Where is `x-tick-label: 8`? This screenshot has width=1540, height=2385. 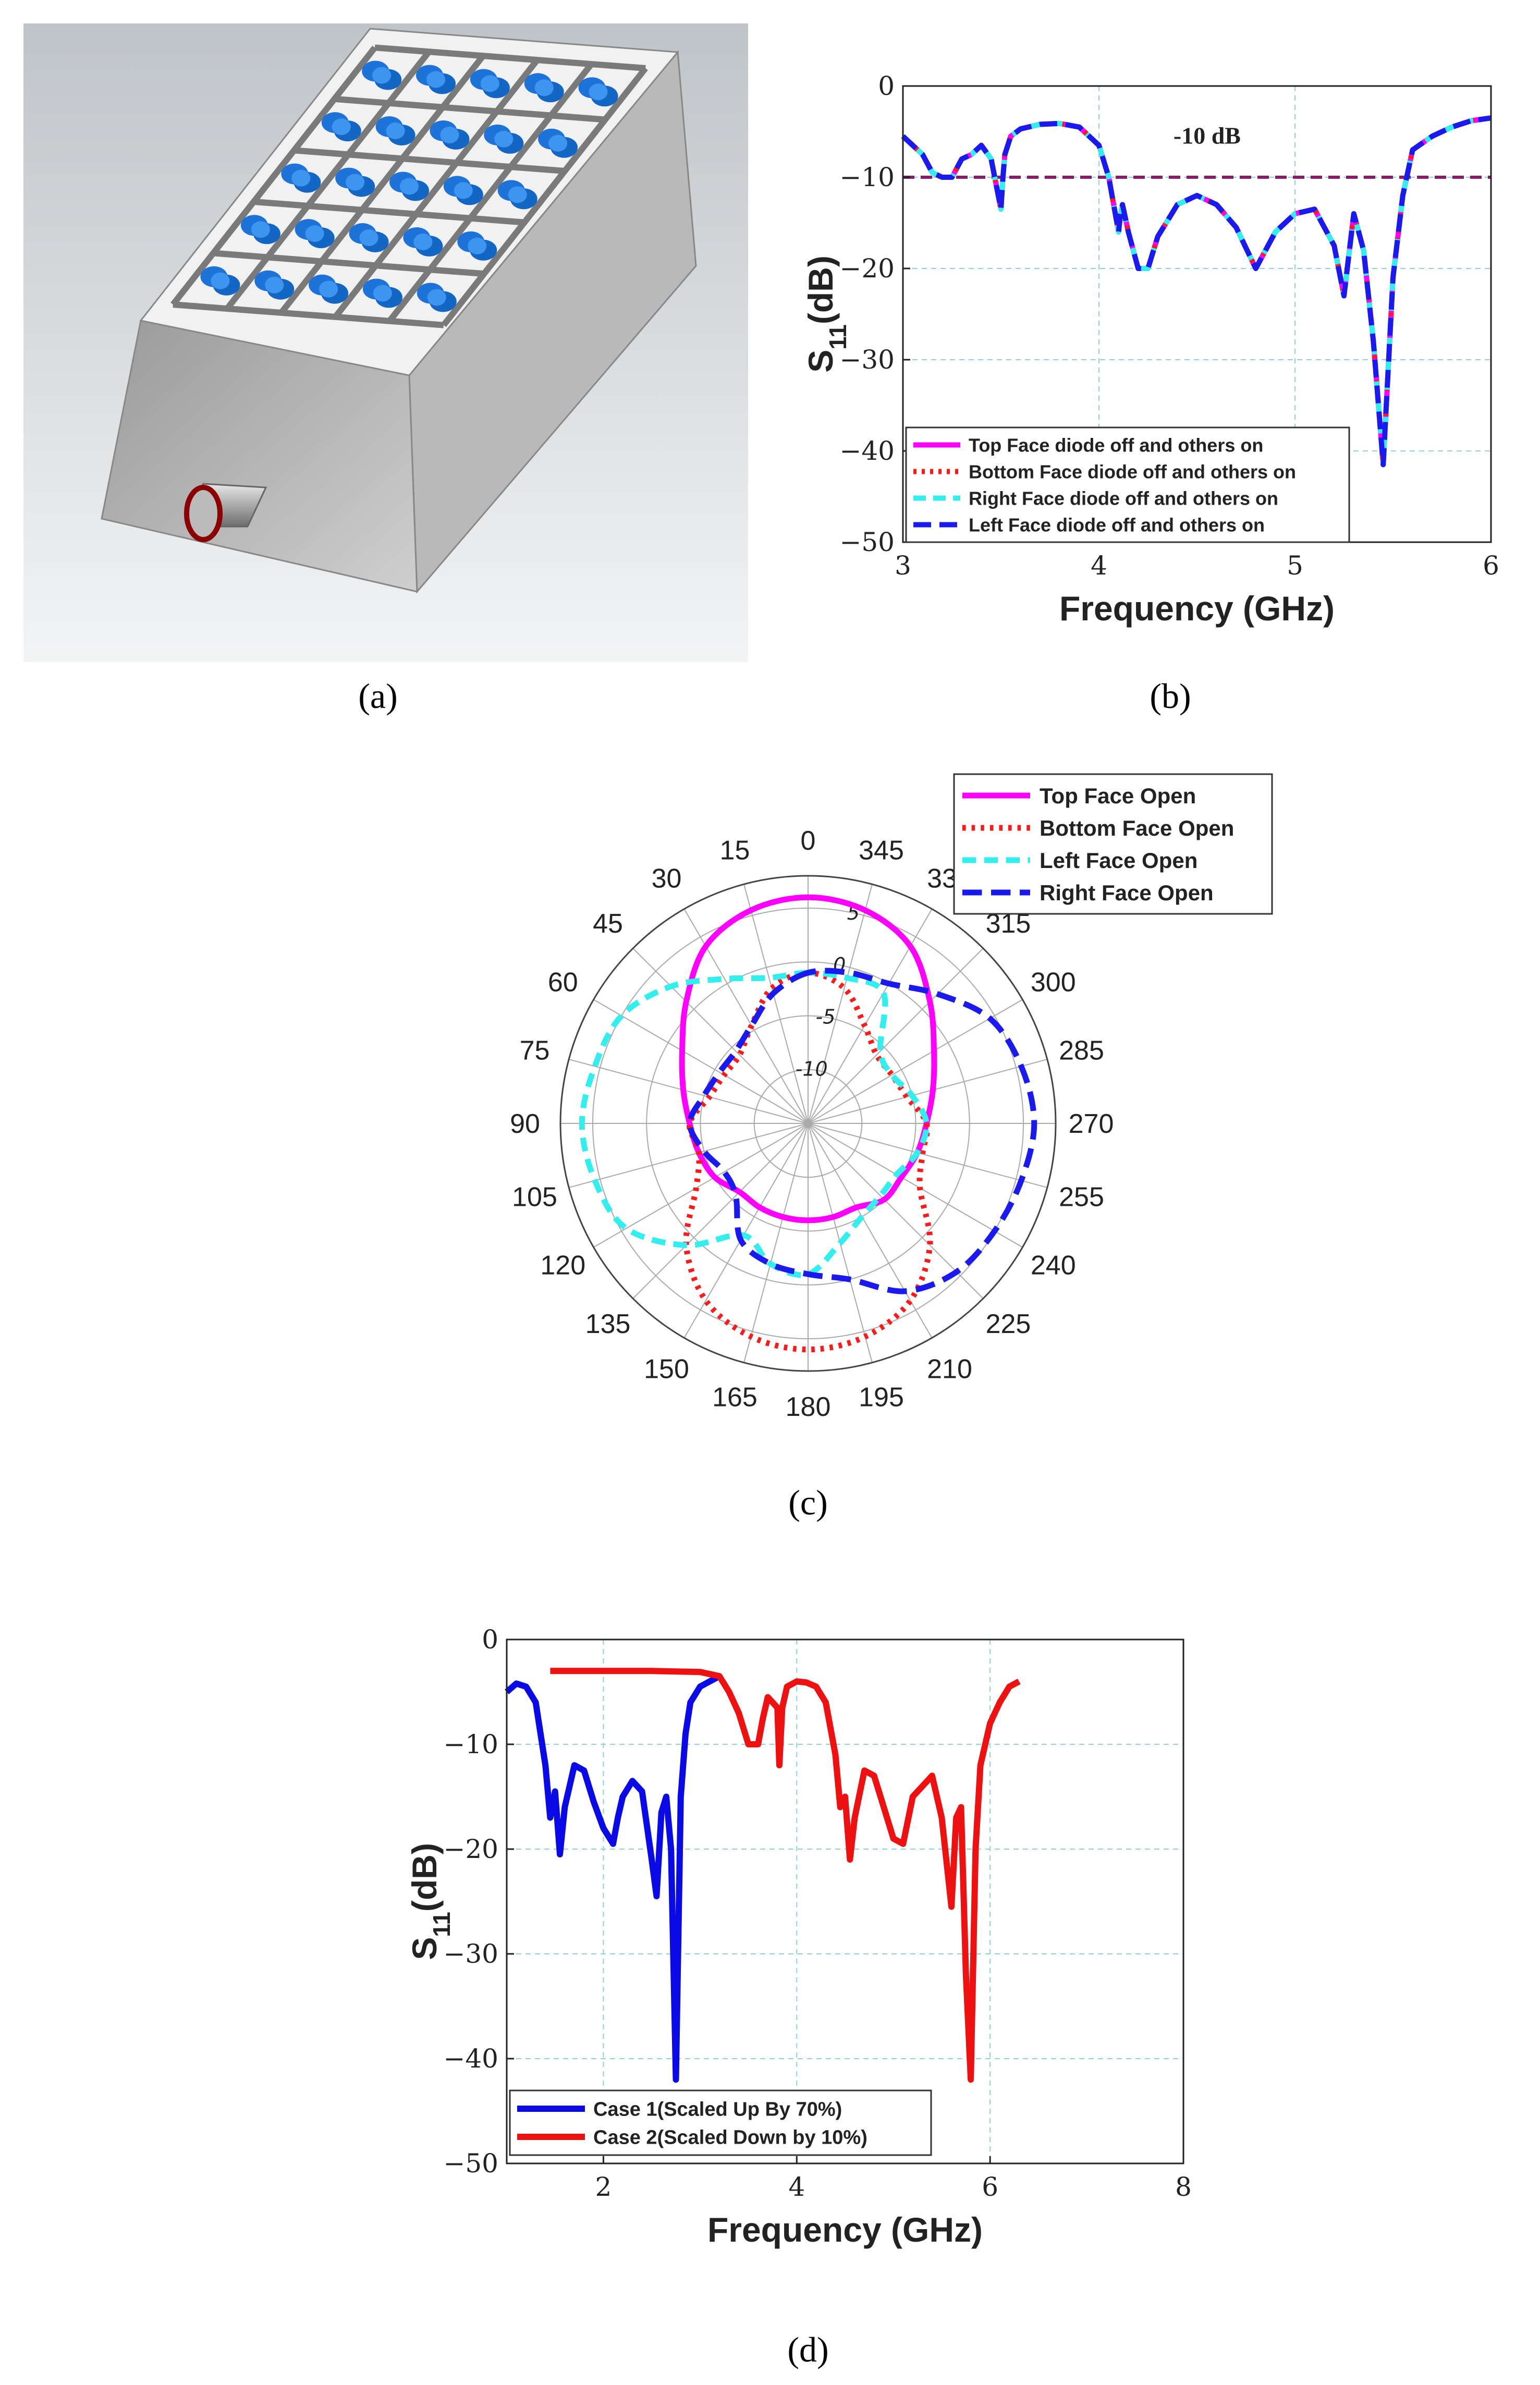
x-tick-label: 8 is located at coordinates (1184, 2187).